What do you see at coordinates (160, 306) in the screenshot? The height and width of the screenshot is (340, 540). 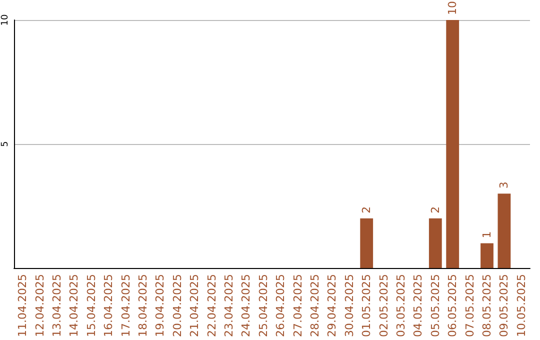 I see `x-tick-label: 19.04.2025` at bounding box center [160, 306].